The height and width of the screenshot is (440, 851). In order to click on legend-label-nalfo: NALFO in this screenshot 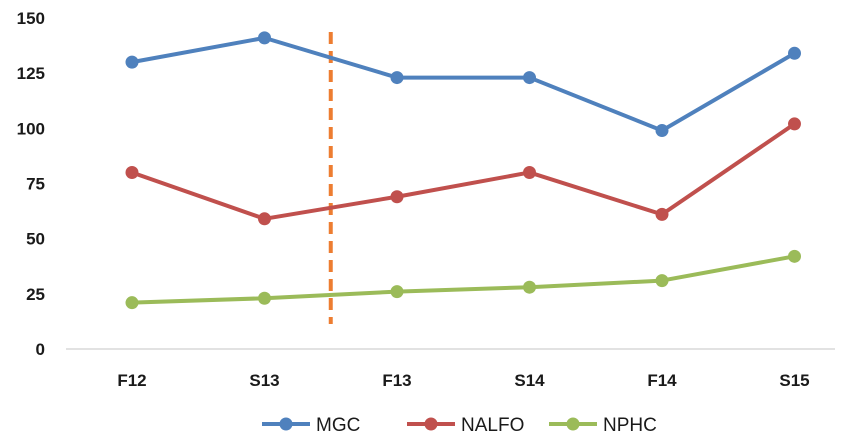, I will do `click(492, 425)`.